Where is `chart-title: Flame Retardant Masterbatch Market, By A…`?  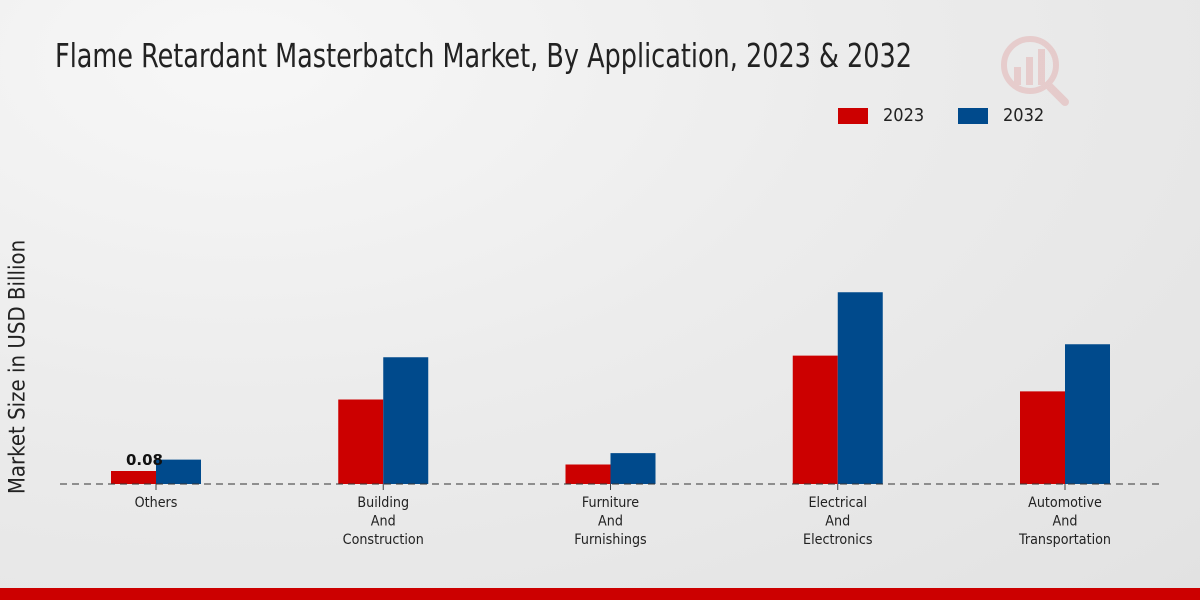
chart-title: Flame Retardant Masterbatch Market, By A… is located at coordinates (484, 55).